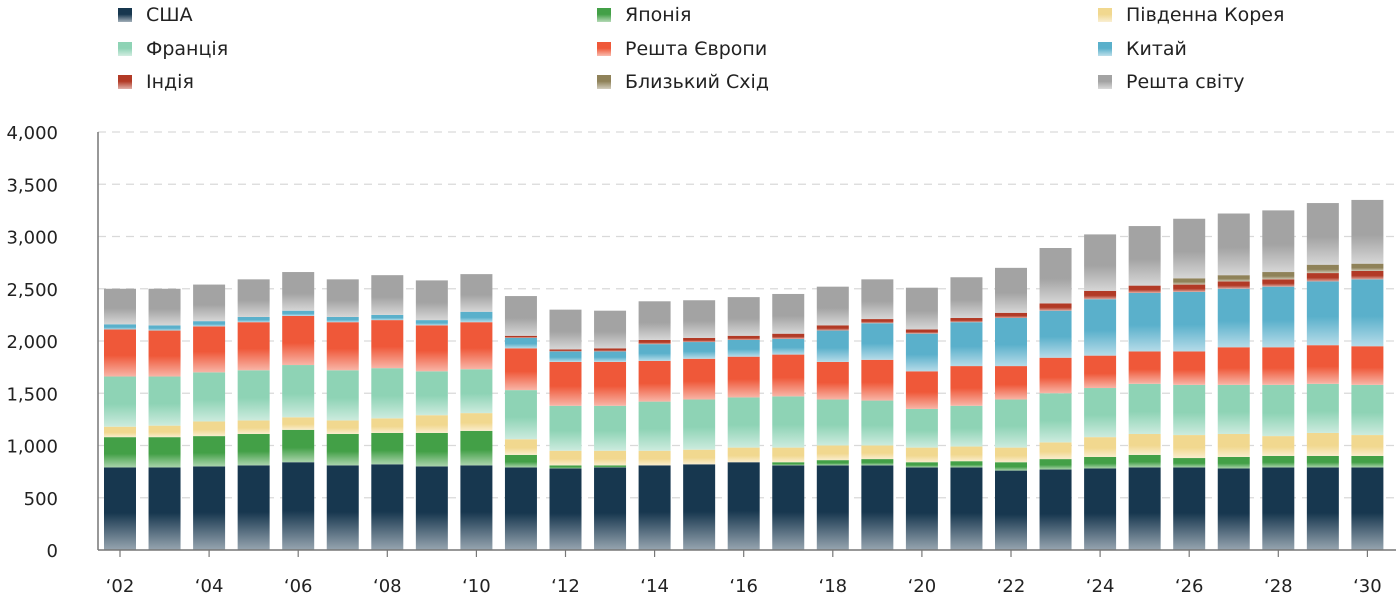 This screenshot has width=1396, height=611. What do you see at coordinates (922, 586) in the screenshot?
I see `x-tick-label: ‘20` at bounding box center [922, 586].